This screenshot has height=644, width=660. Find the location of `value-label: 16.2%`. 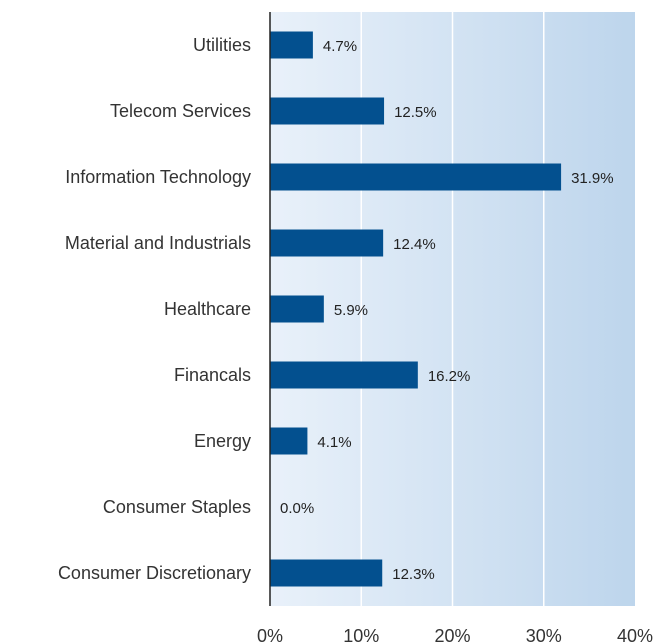

value-label: 16.2% is located at coordinates (449, 376).